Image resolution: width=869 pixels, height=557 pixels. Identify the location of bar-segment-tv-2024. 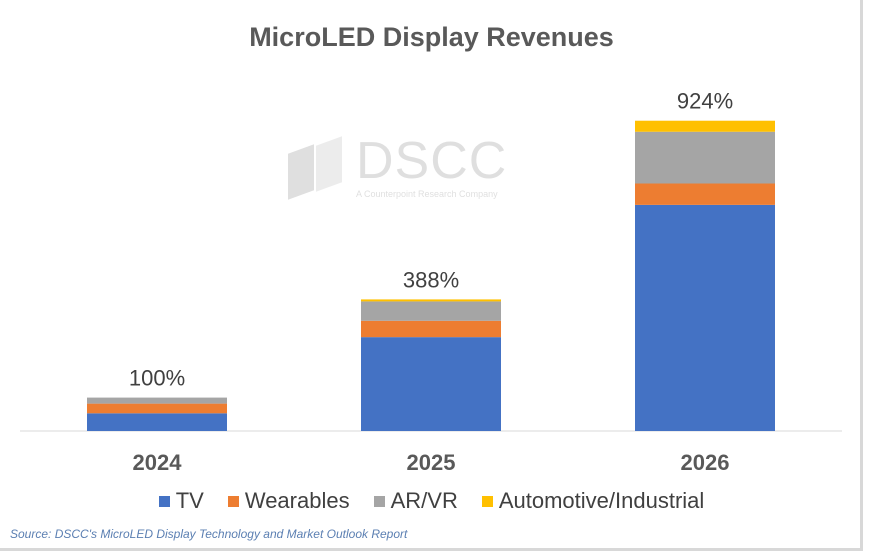
(157, 422).